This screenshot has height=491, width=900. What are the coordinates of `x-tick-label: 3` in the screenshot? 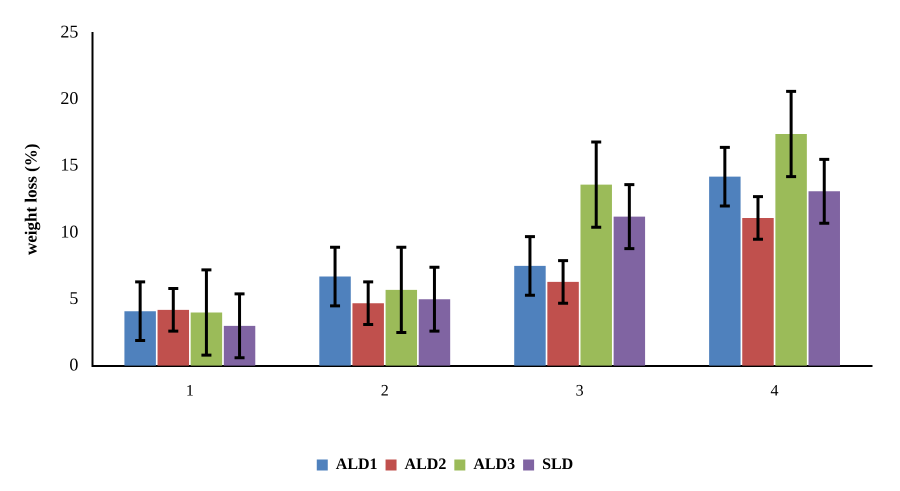 It's located at (580, 391).